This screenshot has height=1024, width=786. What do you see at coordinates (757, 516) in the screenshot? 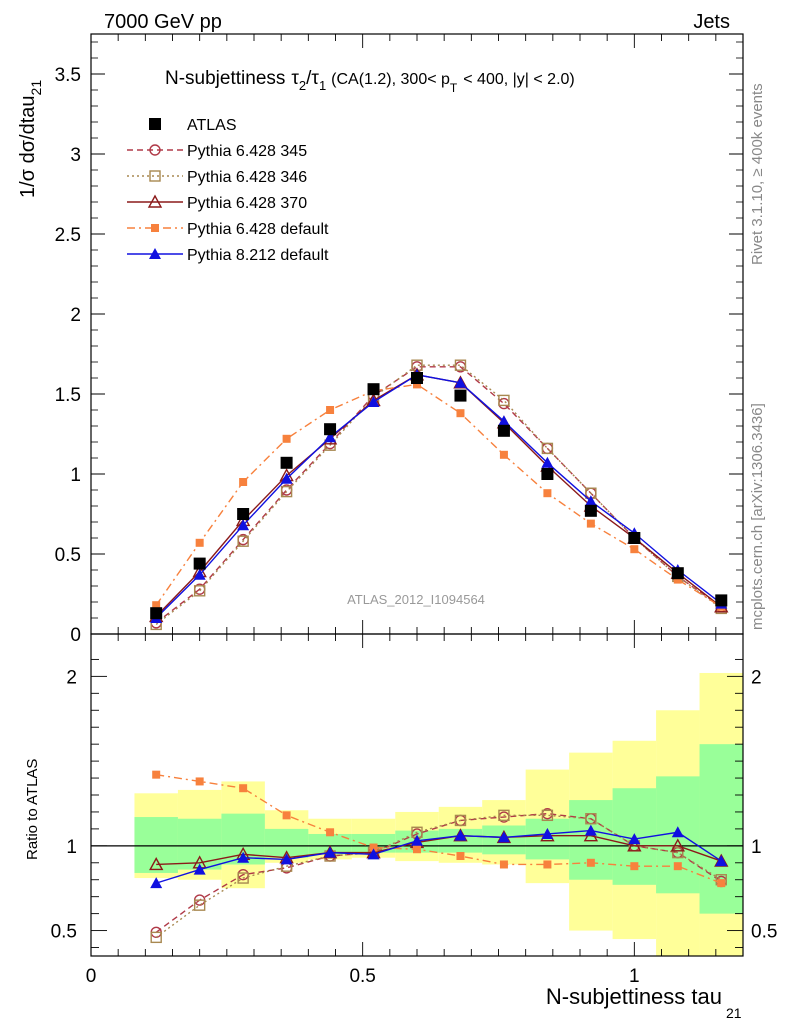
I see `mcplots-label: mcplots.cern.ch [arXiv:1306.3436]` at bounding box center [757, 516].